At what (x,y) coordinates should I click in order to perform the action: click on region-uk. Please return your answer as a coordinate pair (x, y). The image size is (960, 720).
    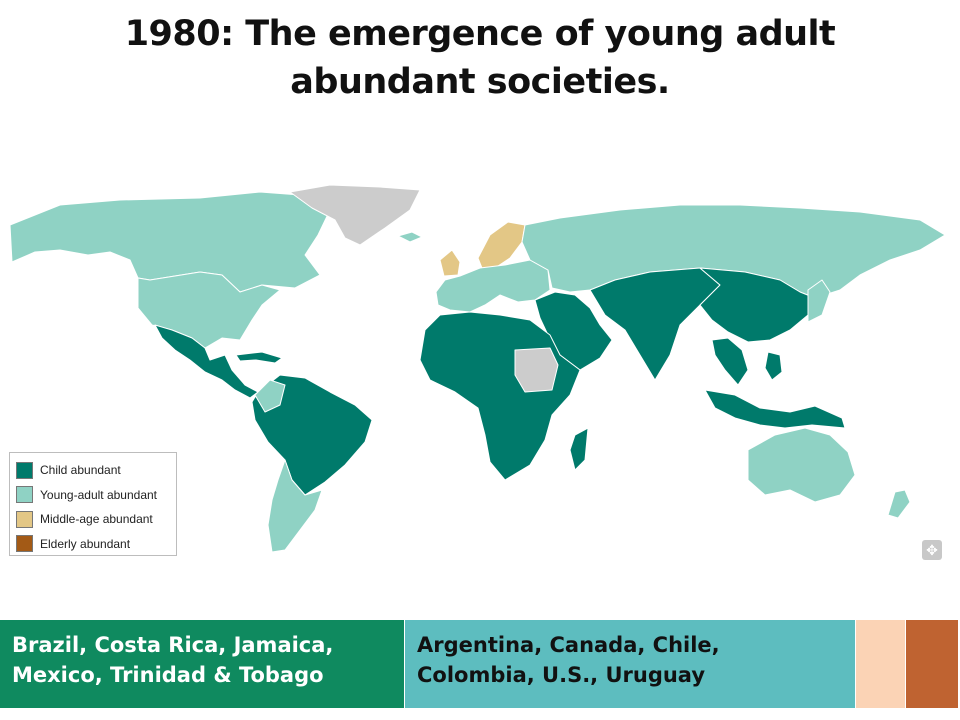
    Looking at the image, I should click on (450, 263).